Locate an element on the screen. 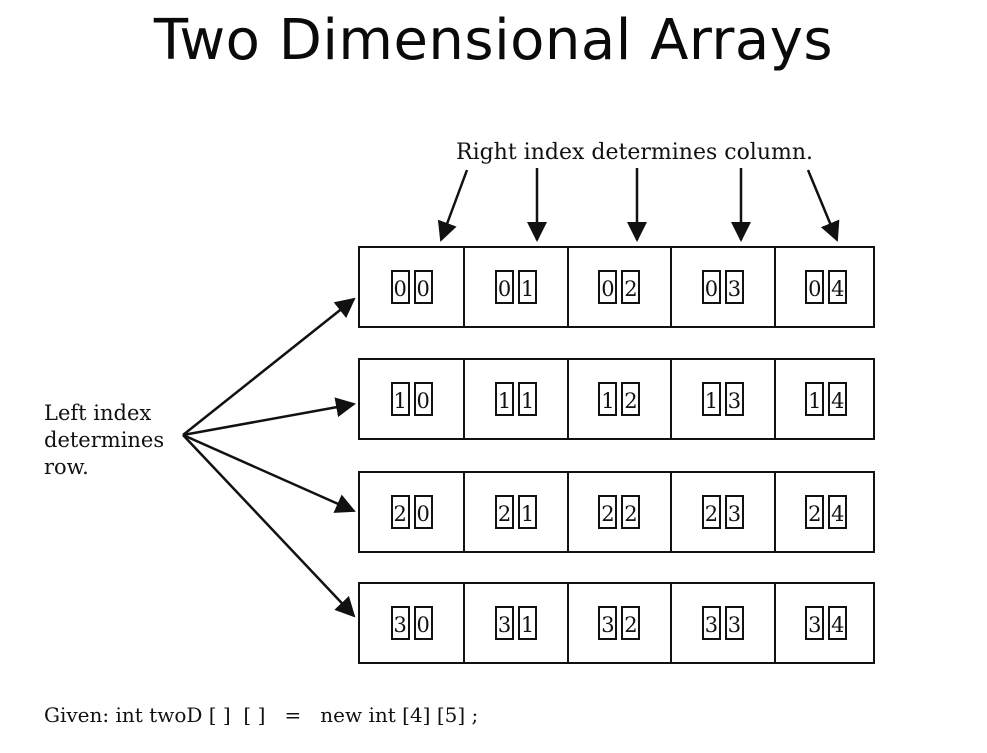 The width and height of the screenshot is (987, 753). row-caption-line-1: Left index is located at coordinates (98, 413).